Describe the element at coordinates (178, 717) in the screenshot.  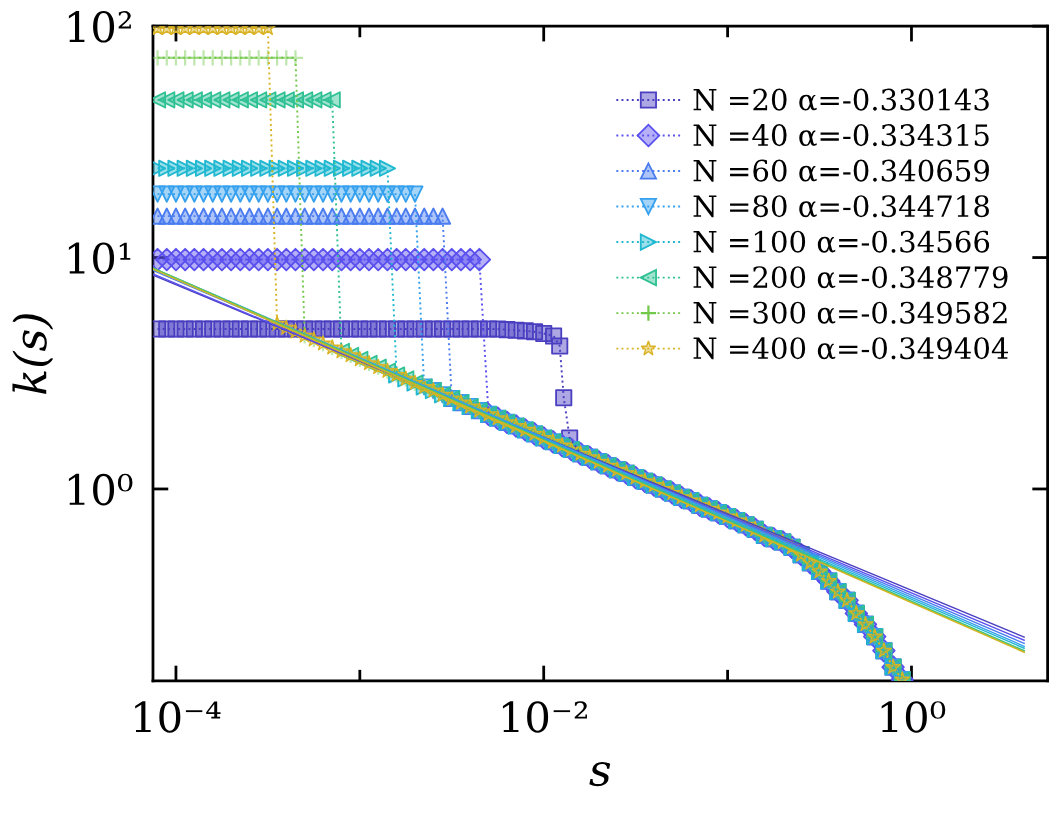
I see `x-tick-label: 10⁻⁴` at that location.